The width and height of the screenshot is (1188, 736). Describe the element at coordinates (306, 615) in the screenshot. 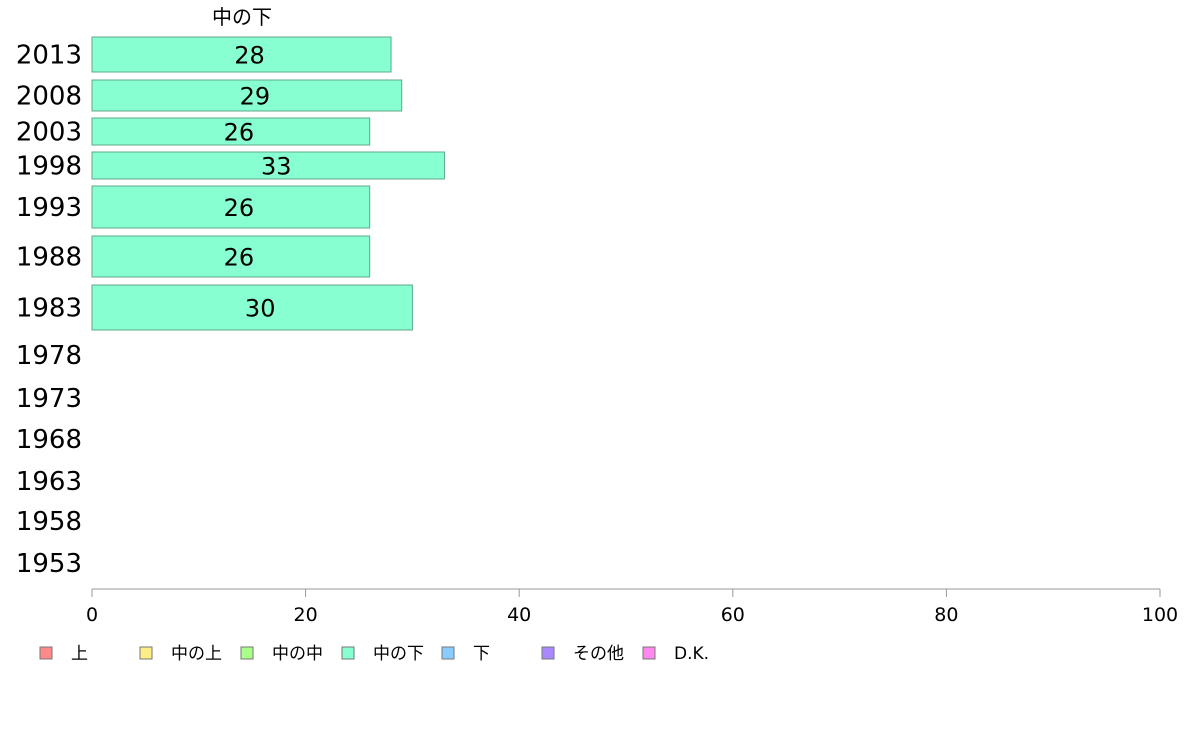

I see `x-tick-label: 20` at that location.